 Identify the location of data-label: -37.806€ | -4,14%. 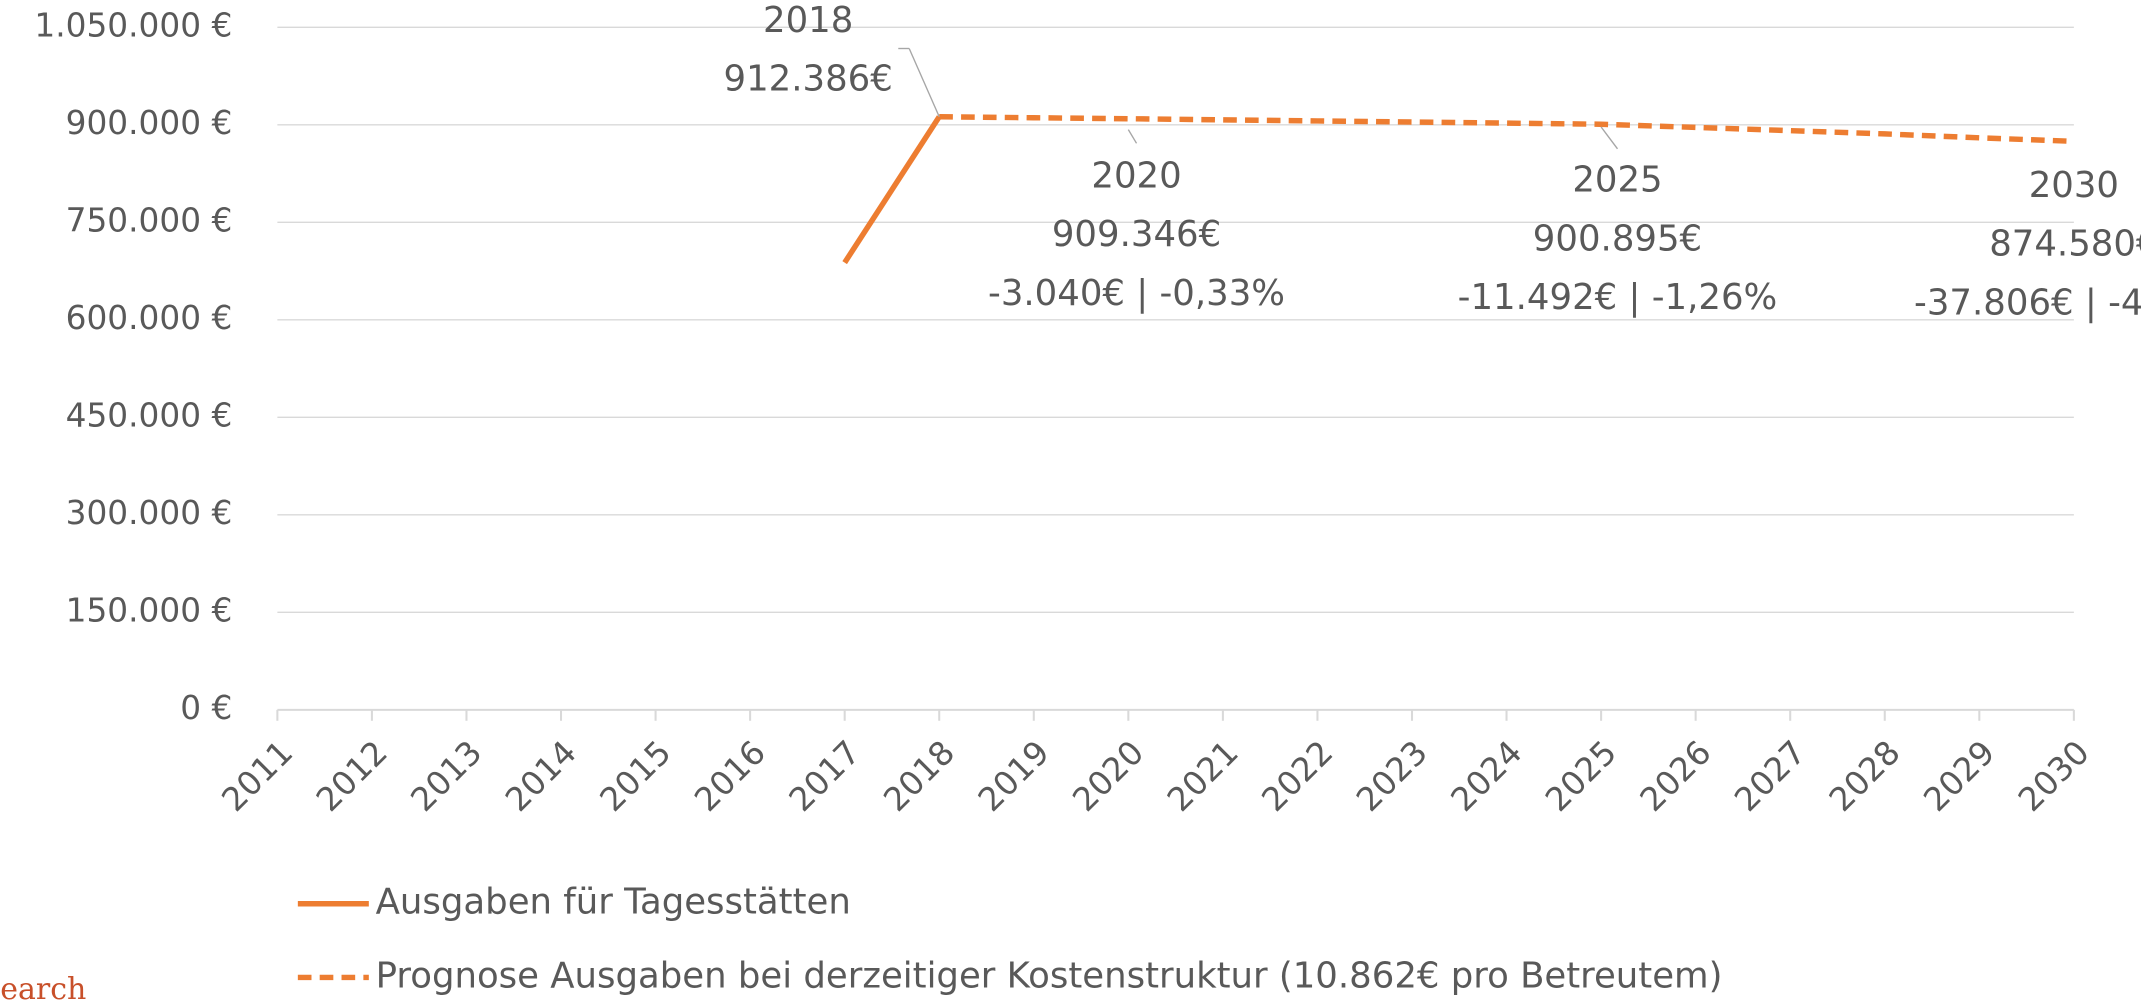
(2027, 302).